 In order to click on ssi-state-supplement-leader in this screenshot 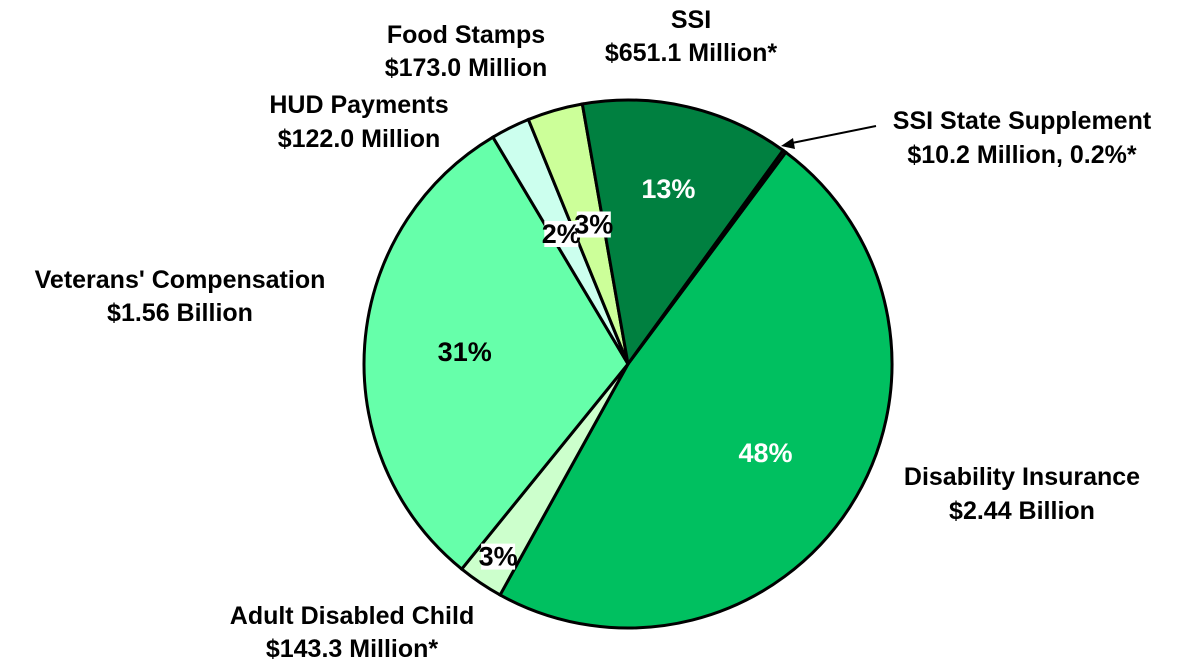, I will do `click(829, 137)`.